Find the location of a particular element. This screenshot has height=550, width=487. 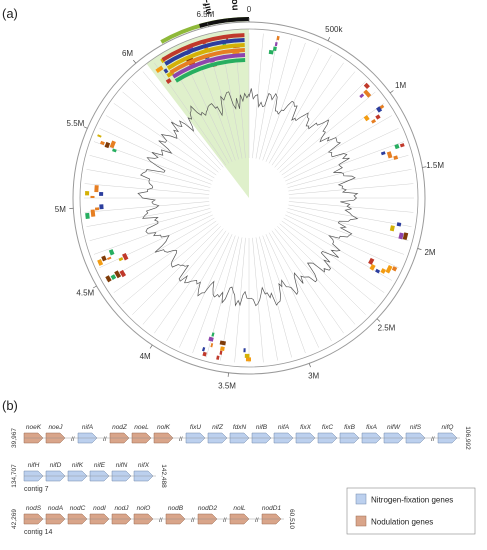

tick-label: 5.5M is located at coordinates (76, 123).